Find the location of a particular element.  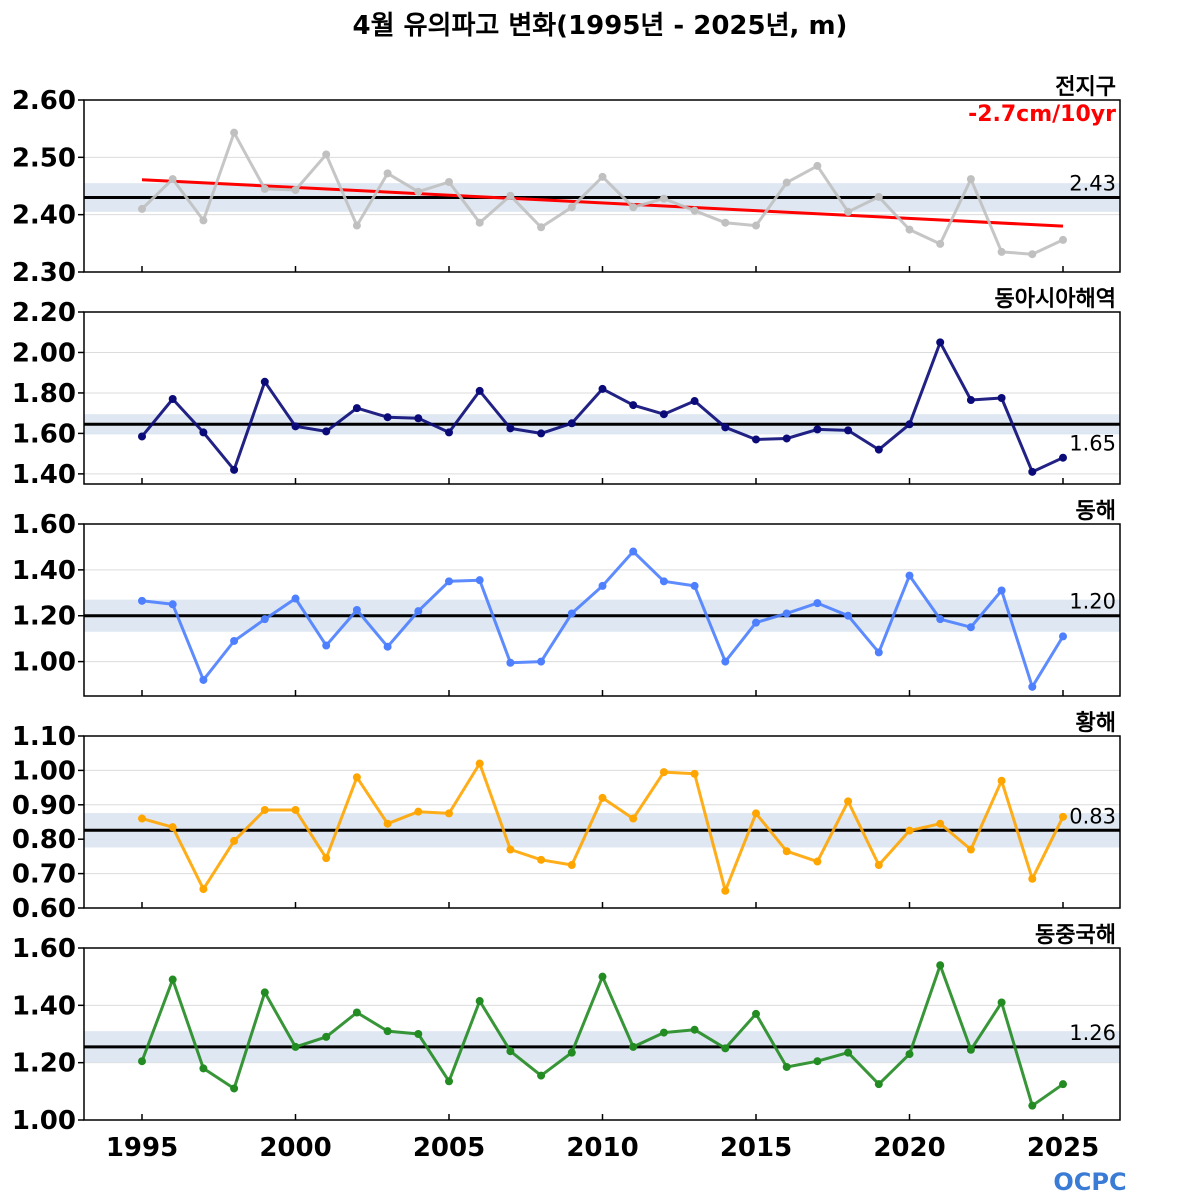

logo-text: OCPC is located at coordinates (1089, 1182).